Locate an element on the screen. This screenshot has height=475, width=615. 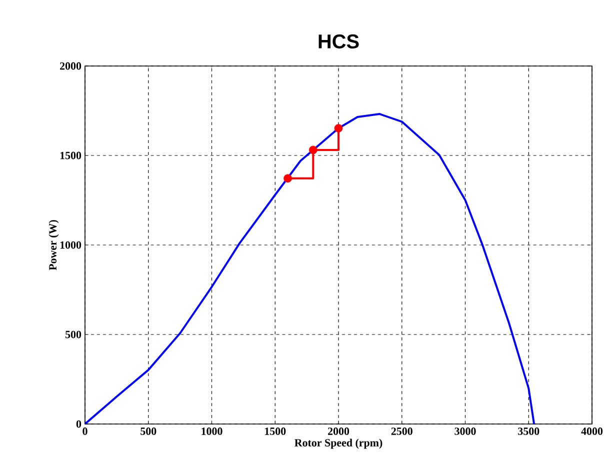
y-tick-label: 1500 is located at coordinates (71, 156).